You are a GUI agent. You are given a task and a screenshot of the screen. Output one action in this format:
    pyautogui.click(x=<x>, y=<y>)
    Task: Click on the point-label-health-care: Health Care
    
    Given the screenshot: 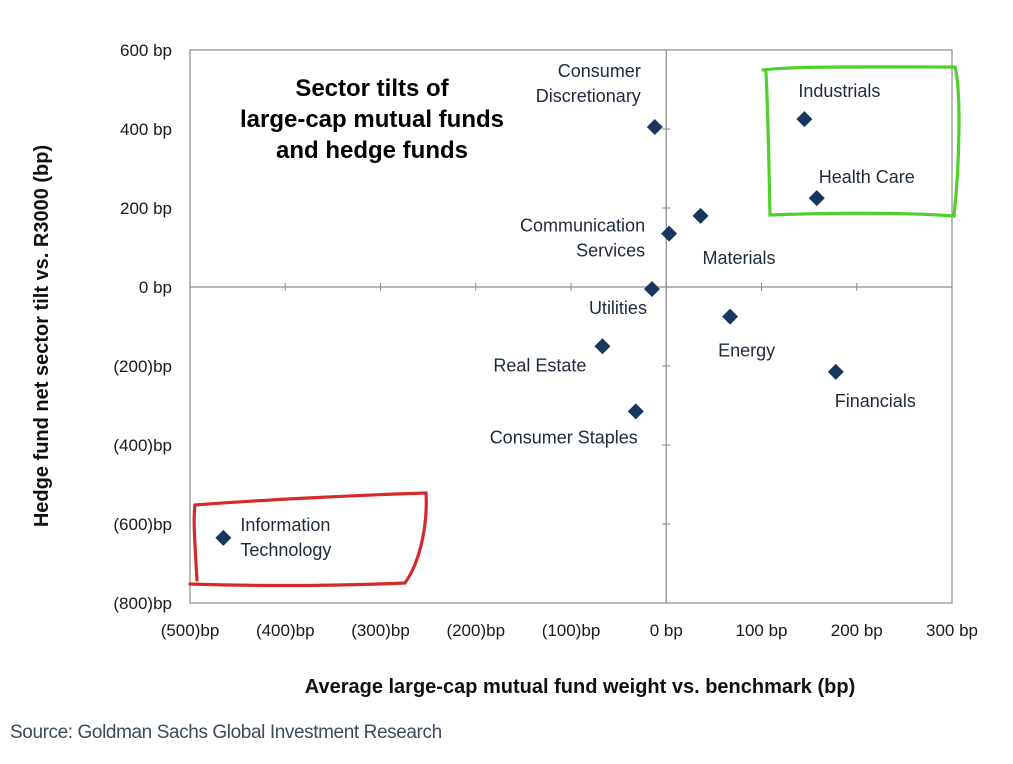 What is the action you would take?
    pyautogui.click(x=867, y=177)
    